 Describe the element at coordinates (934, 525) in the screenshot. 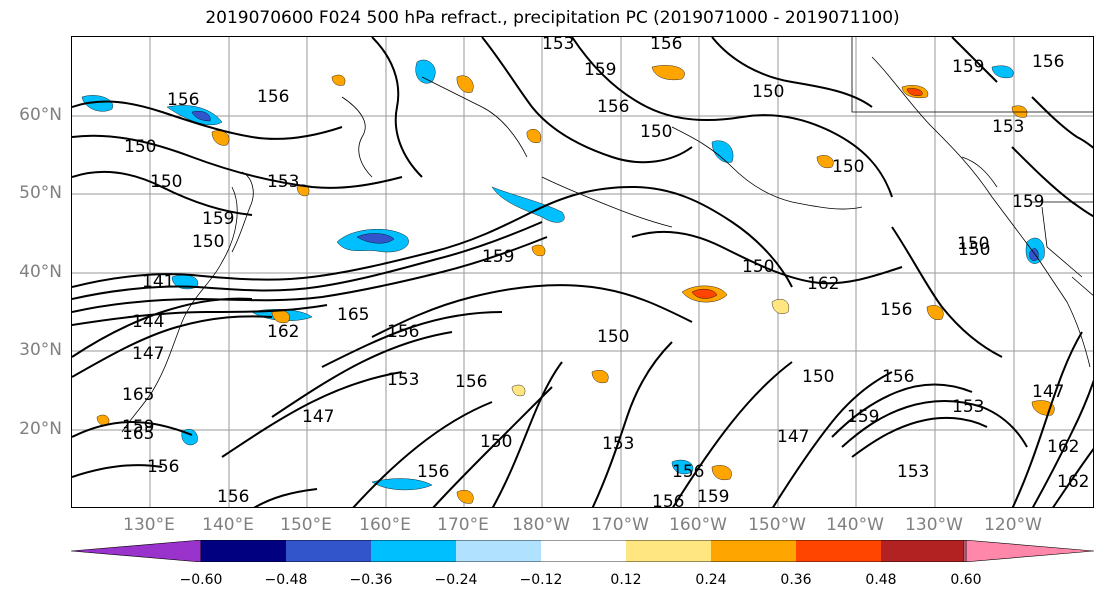

I see `lon-label: 130°W` at that location.